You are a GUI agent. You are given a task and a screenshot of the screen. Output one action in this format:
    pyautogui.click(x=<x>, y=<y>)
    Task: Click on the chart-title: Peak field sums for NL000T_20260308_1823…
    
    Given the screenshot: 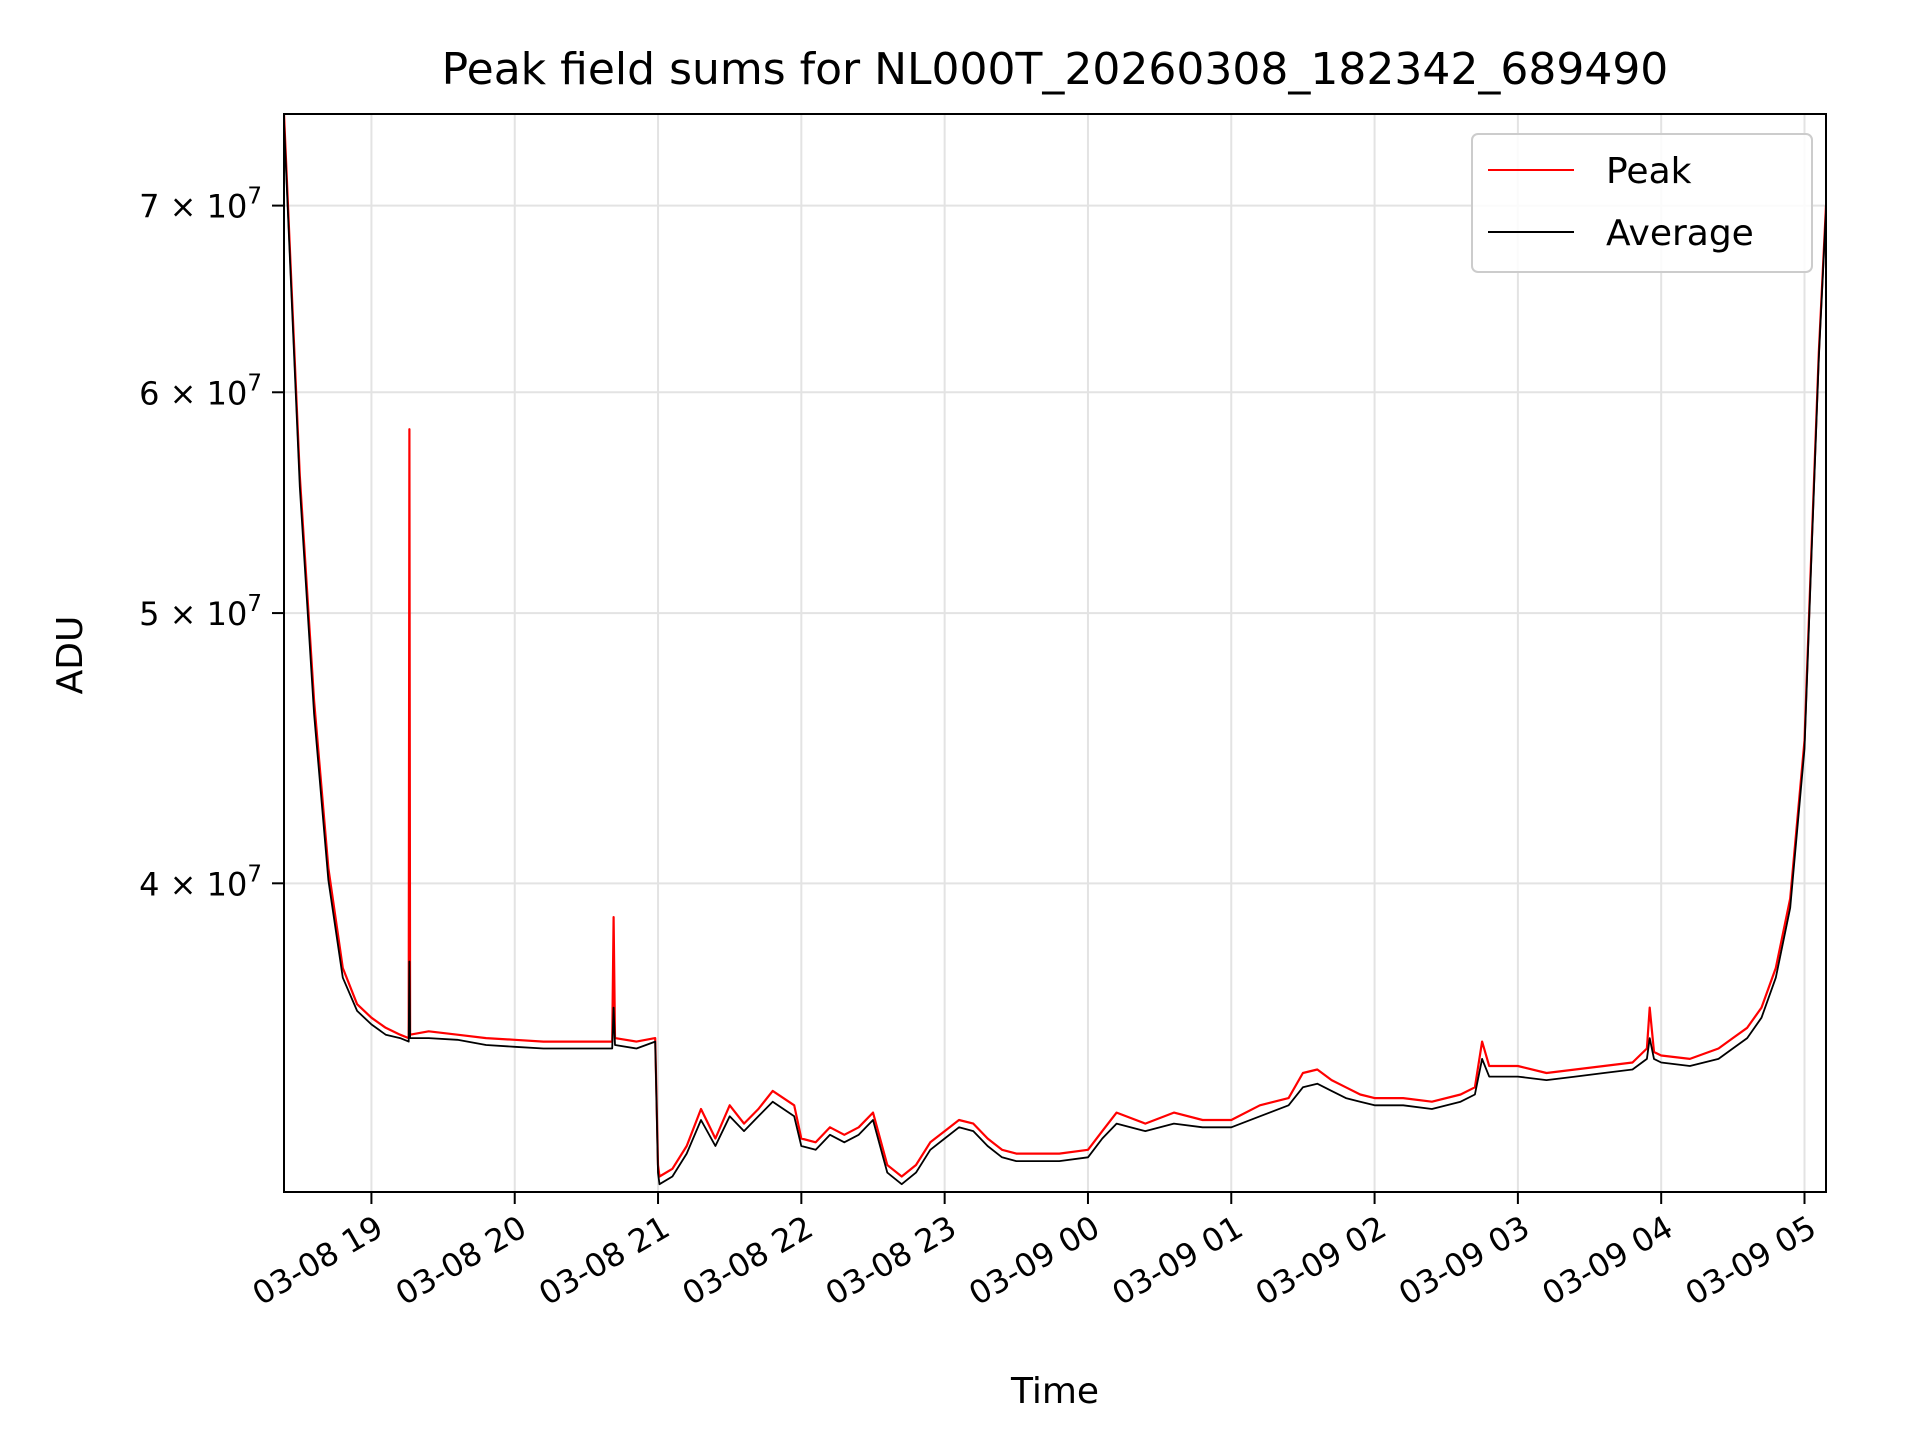 What is the action you would take?
    pyautogui.click(x=1055, y=69)
    